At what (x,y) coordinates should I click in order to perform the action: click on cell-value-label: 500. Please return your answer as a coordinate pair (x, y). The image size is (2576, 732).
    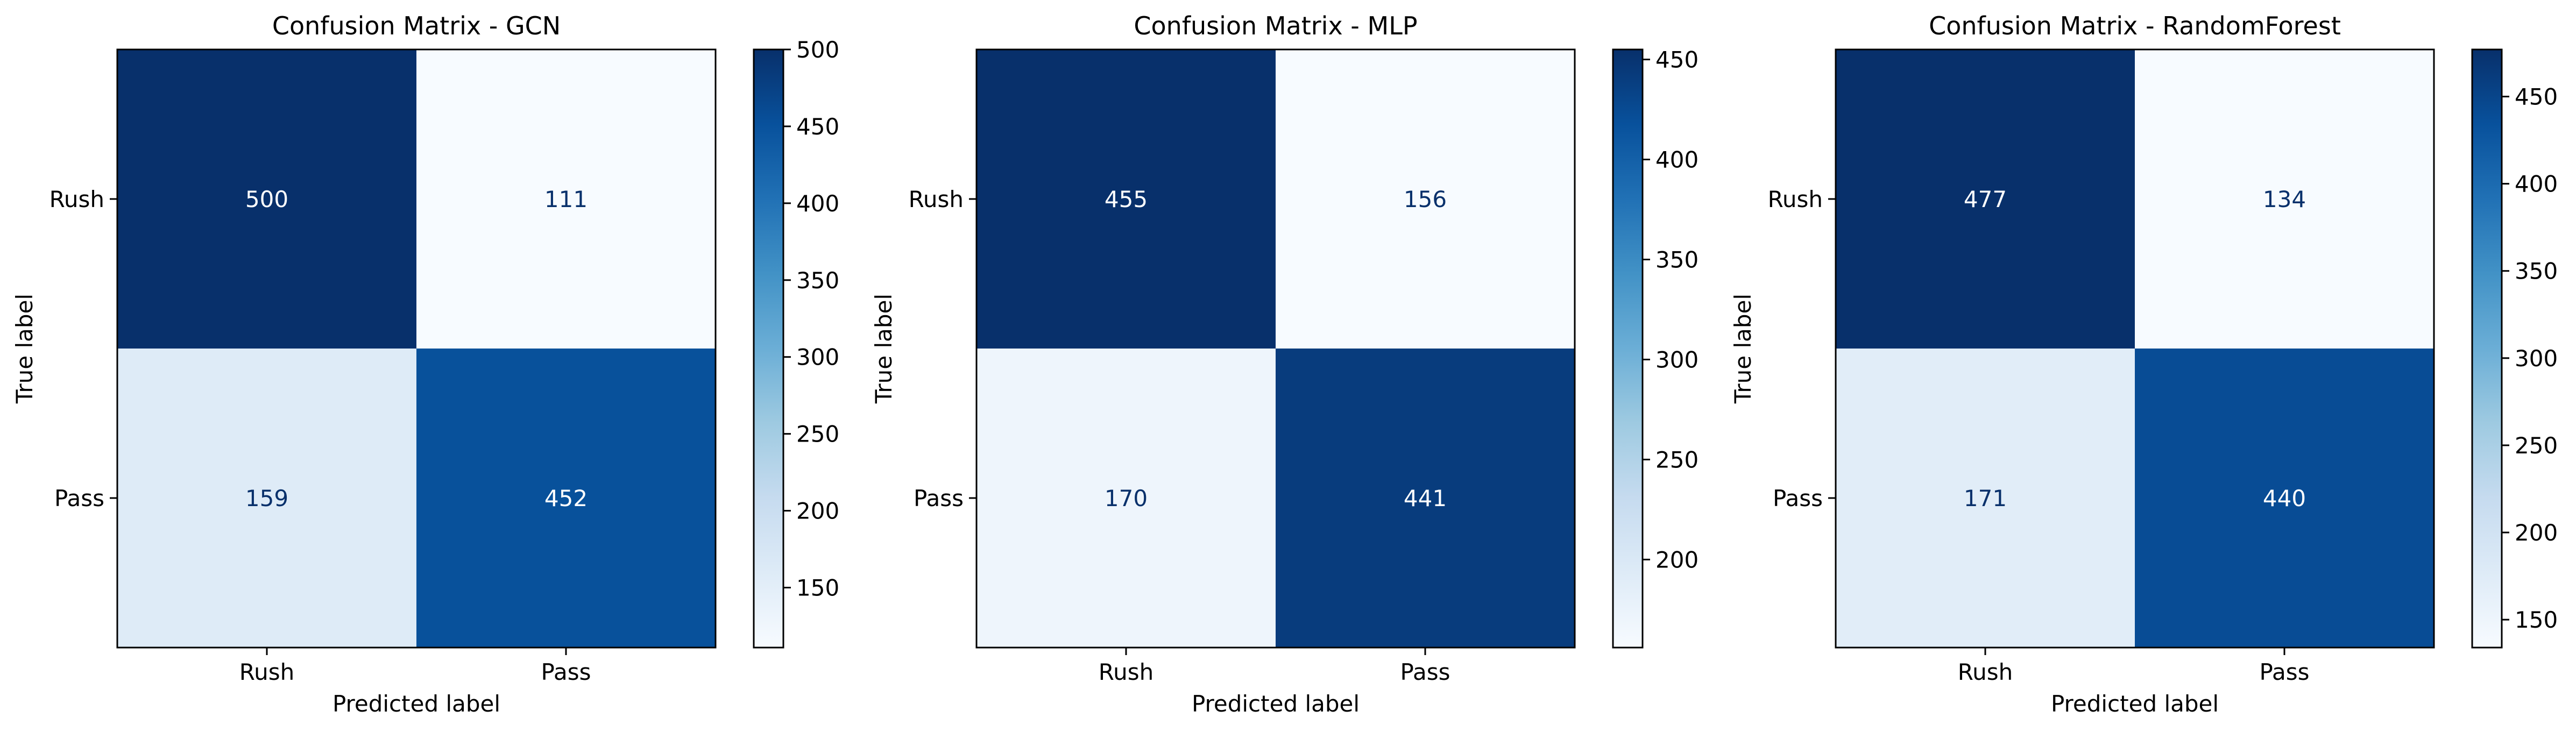
    Looking at the image, I should click on (266, 199).